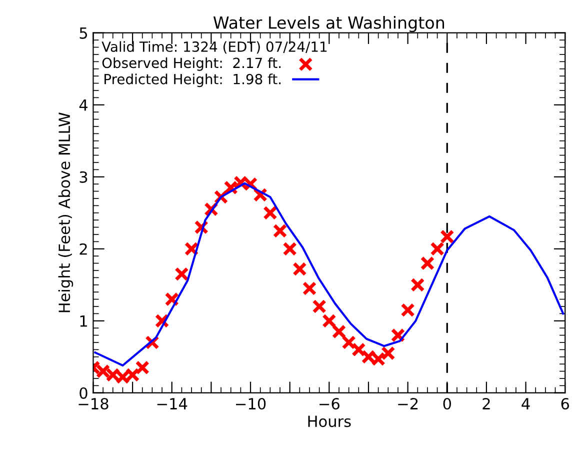 Image resolution: width=579 pixels, height=450 pixels. Describe the element at coordinates (408, 404) in the screenshot. I see `x-tick-label: −2` at that location.